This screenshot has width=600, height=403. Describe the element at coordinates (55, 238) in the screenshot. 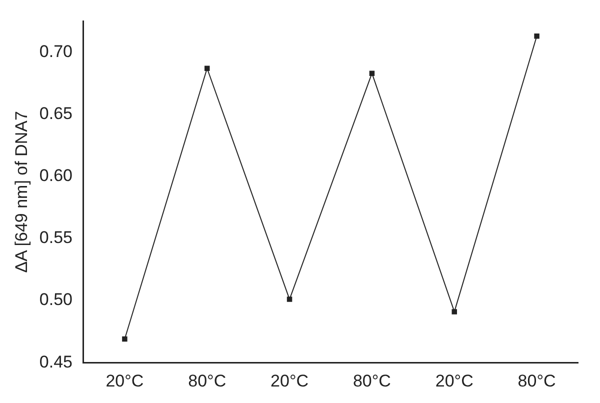

I see `y-tick-label: 0.55` at that location.